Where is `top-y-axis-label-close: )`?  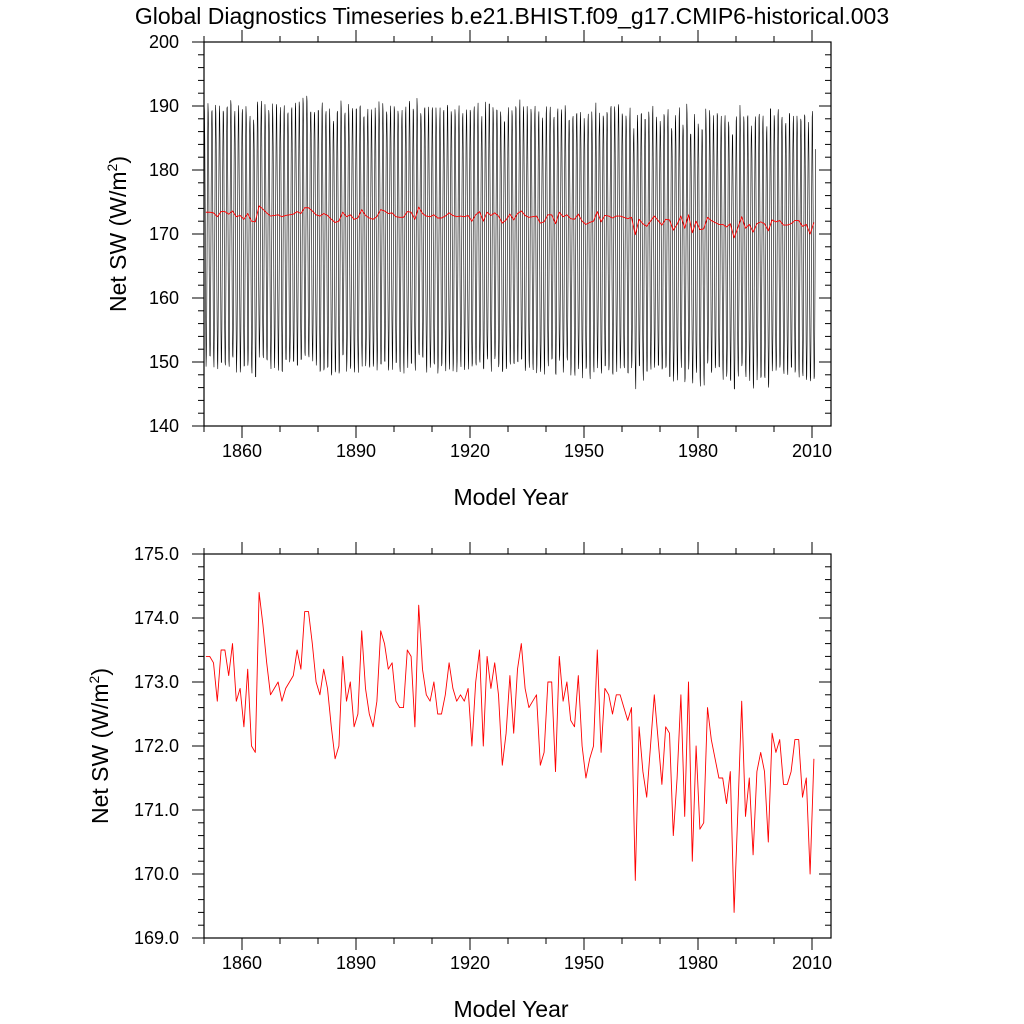 top-y-axis-label-close: ) is located at coordinates (118, 160).